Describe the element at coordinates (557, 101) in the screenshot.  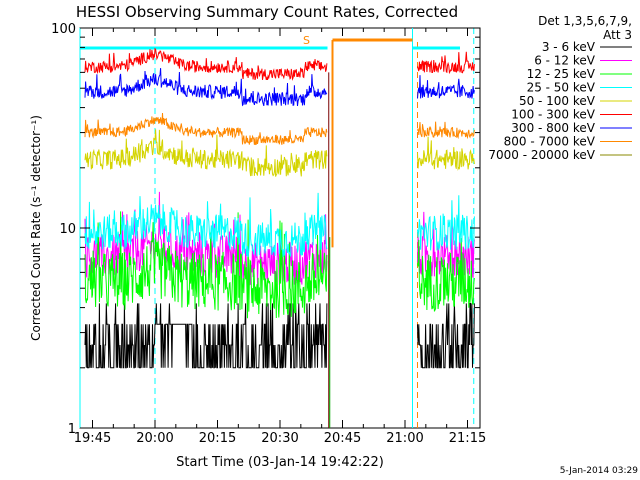
I see `legend-label: 50 - 100 keV` at that location.